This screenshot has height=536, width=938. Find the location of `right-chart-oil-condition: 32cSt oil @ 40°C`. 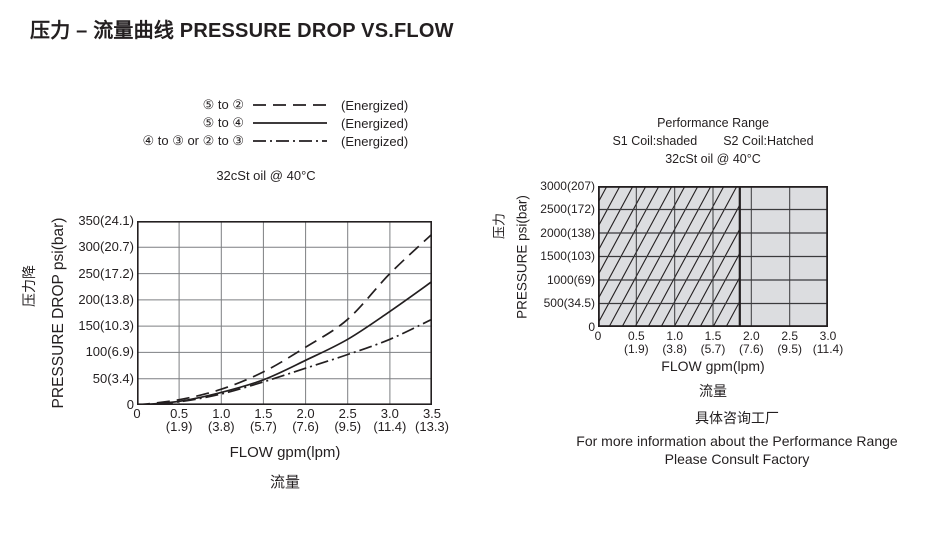

right-chart-oil-condition: 32cSt oil @ 40°C is located at coordinates (713, 159).